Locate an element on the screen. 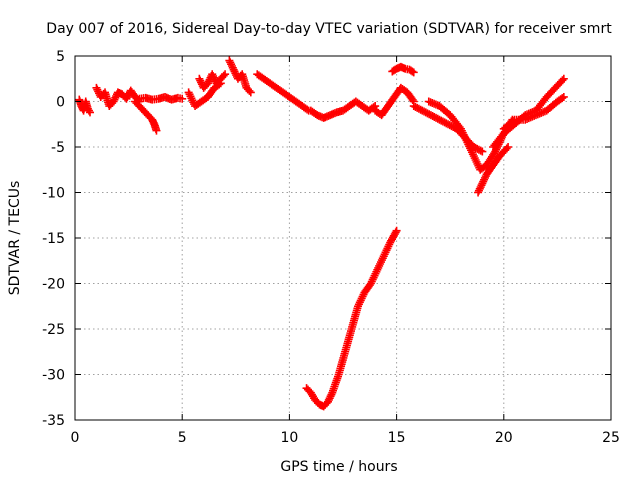 This screenshot has width=640, height=480. y-tick-label: -5 is located at coordinates (58, 148).